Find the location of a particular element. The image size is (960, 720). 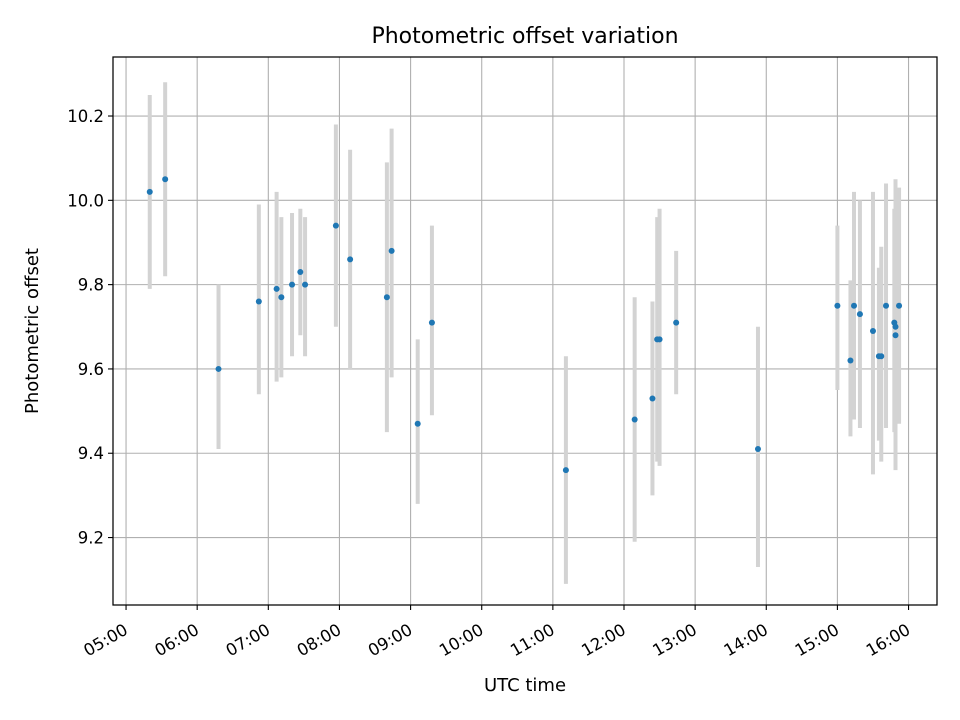

y-tick-label: 9.4 is located at coordinates (91, 453).